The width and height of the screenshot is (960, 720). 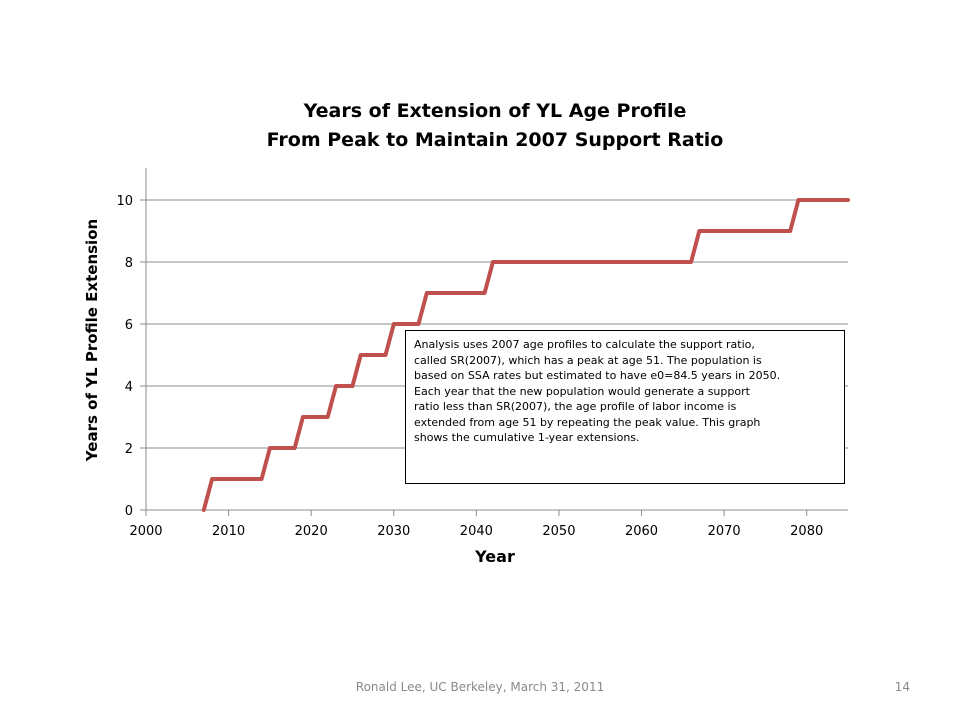 What do you see at coordinates (494, 556) in the screenshot?
I see `x-axis-title: Year` at bounding box center [494, 556].